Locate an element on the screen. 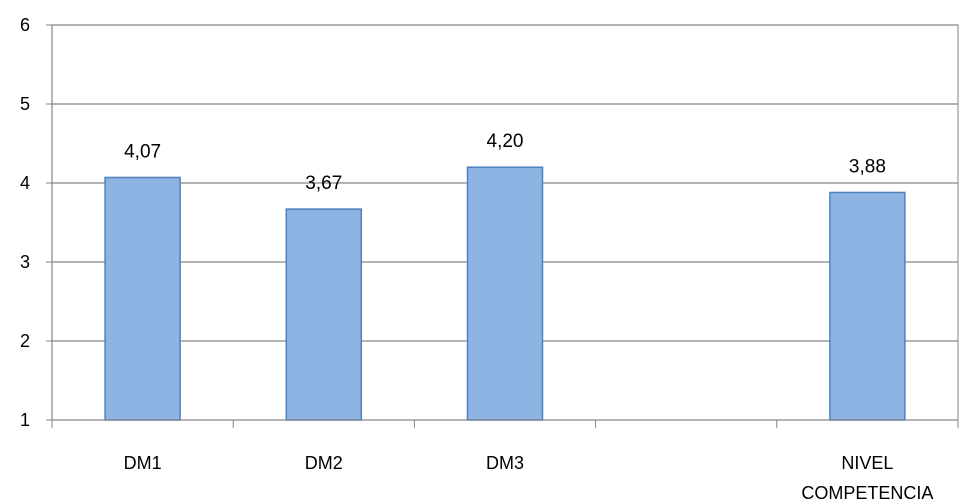  category-label: COMPETENCIA is located at coordinates (867, 492).